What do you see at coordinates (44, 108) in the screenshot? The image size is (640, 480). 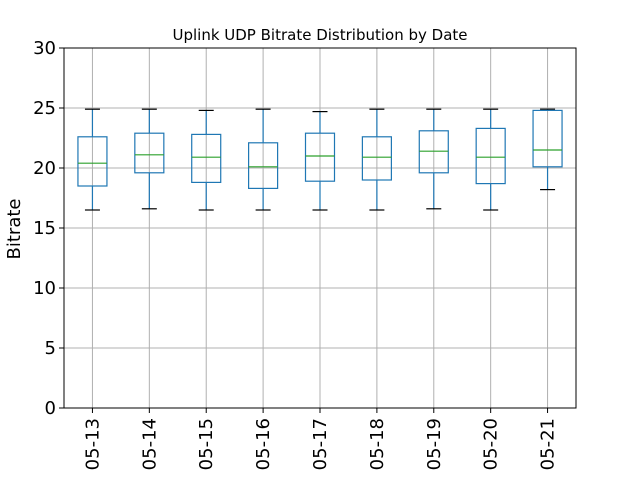 I see `y-tick-label: 25` at bounding box center [44, 108].